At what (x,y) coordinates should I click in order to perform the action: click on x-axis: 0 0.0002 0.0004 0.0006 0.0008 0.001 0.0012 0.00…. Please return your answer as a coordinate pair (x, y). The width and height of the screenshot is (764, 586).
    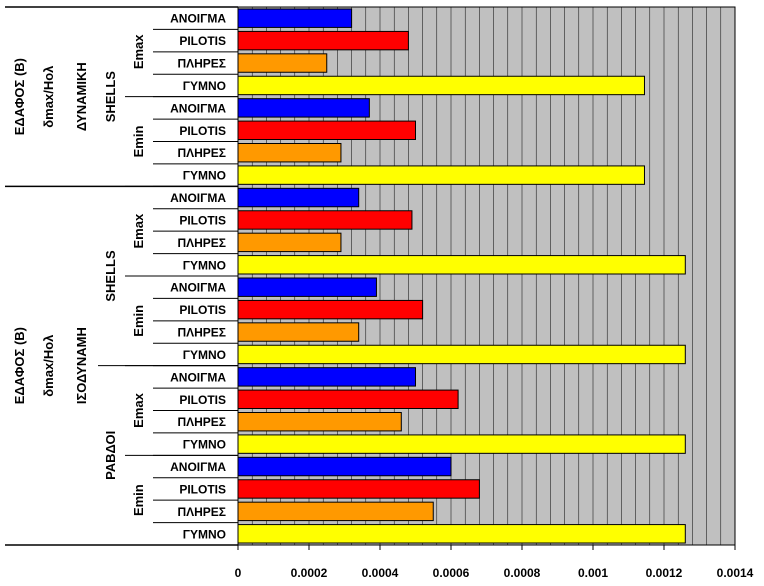
    Looking at the image, I should click on (494, 562).